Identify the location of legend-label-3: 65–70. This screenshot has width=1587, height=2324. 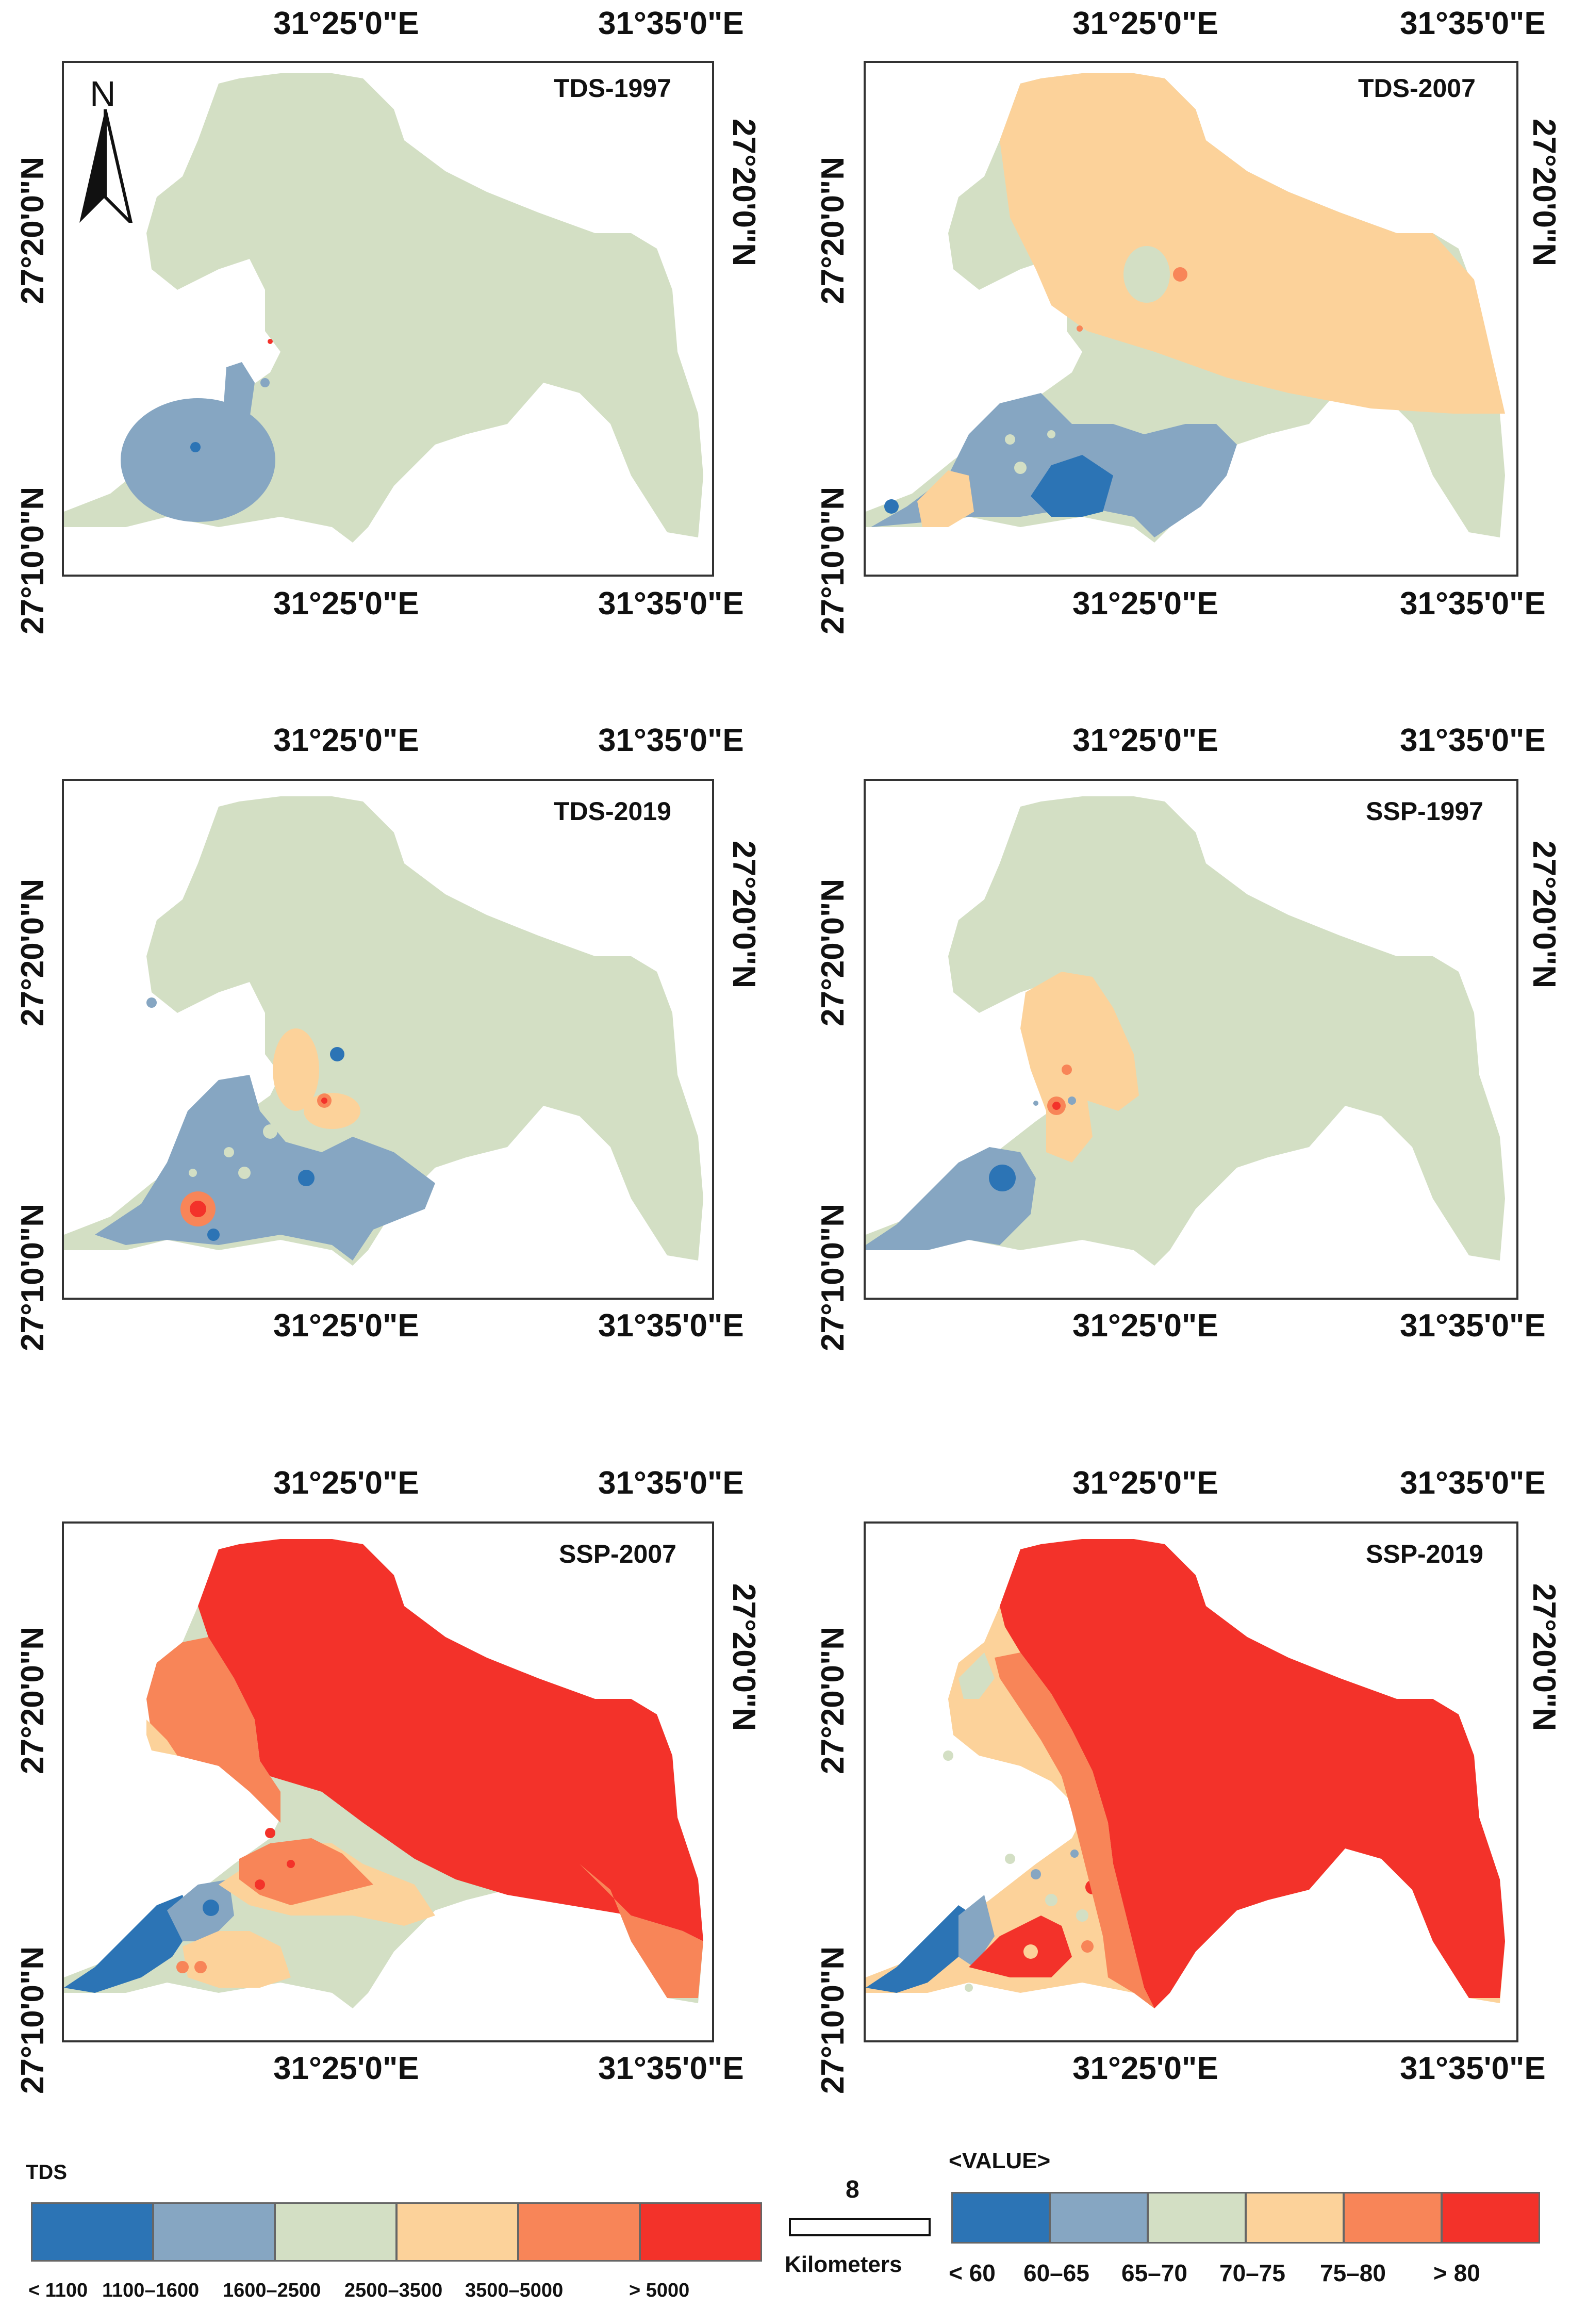
(1154, 2273).